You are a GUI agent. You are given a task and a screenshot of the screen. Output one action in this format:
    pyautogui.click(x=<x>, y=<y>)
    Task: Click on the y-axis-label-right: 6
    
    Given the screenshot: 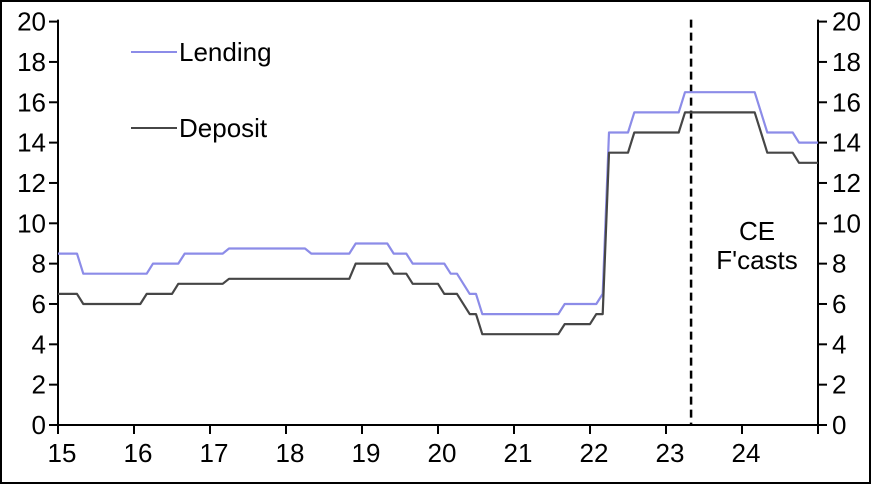 What is the action you would take?
    pyautogui.click(x=839, y=304)
    